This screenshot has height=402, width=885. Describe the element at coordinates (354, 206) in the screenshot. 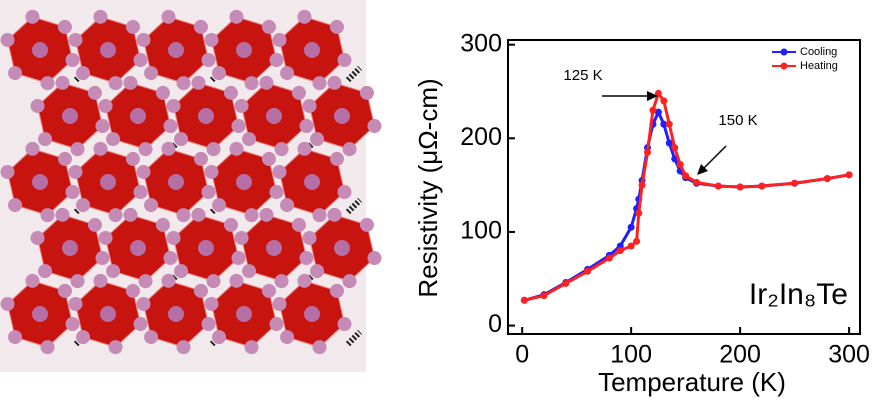

I see `te-chain` at that location.